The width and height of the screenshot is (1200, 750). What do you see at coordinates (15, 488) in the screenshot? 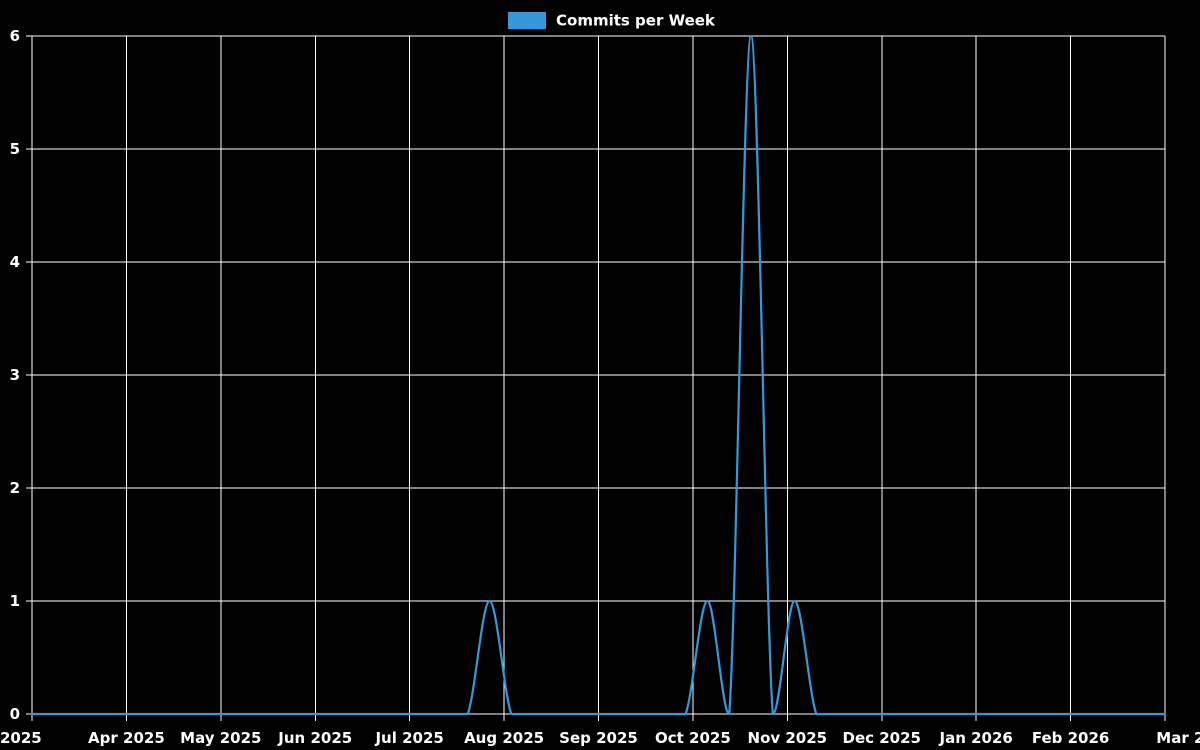
I see `y-tick-label: 2` at bounding box center [15, 488].